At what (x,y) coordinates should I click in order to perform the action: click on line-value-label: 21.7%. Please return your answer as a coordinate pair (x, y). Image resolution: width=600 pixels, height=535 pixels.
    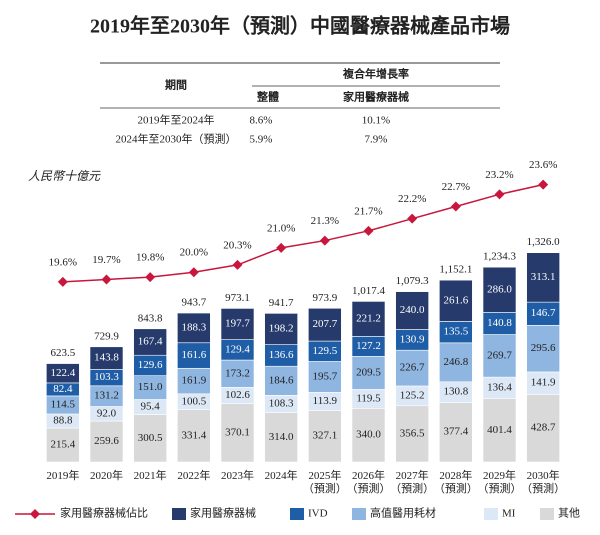
    Looking at the image, I should click on (368, 211).